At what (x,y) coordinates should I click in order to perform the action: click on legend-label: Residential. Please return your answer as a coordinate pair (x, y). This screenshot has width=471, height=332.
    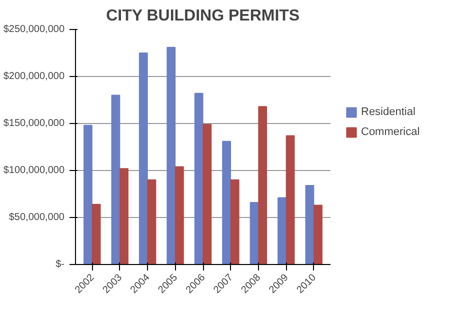
    Looking at the image, I should click on (388, 112).